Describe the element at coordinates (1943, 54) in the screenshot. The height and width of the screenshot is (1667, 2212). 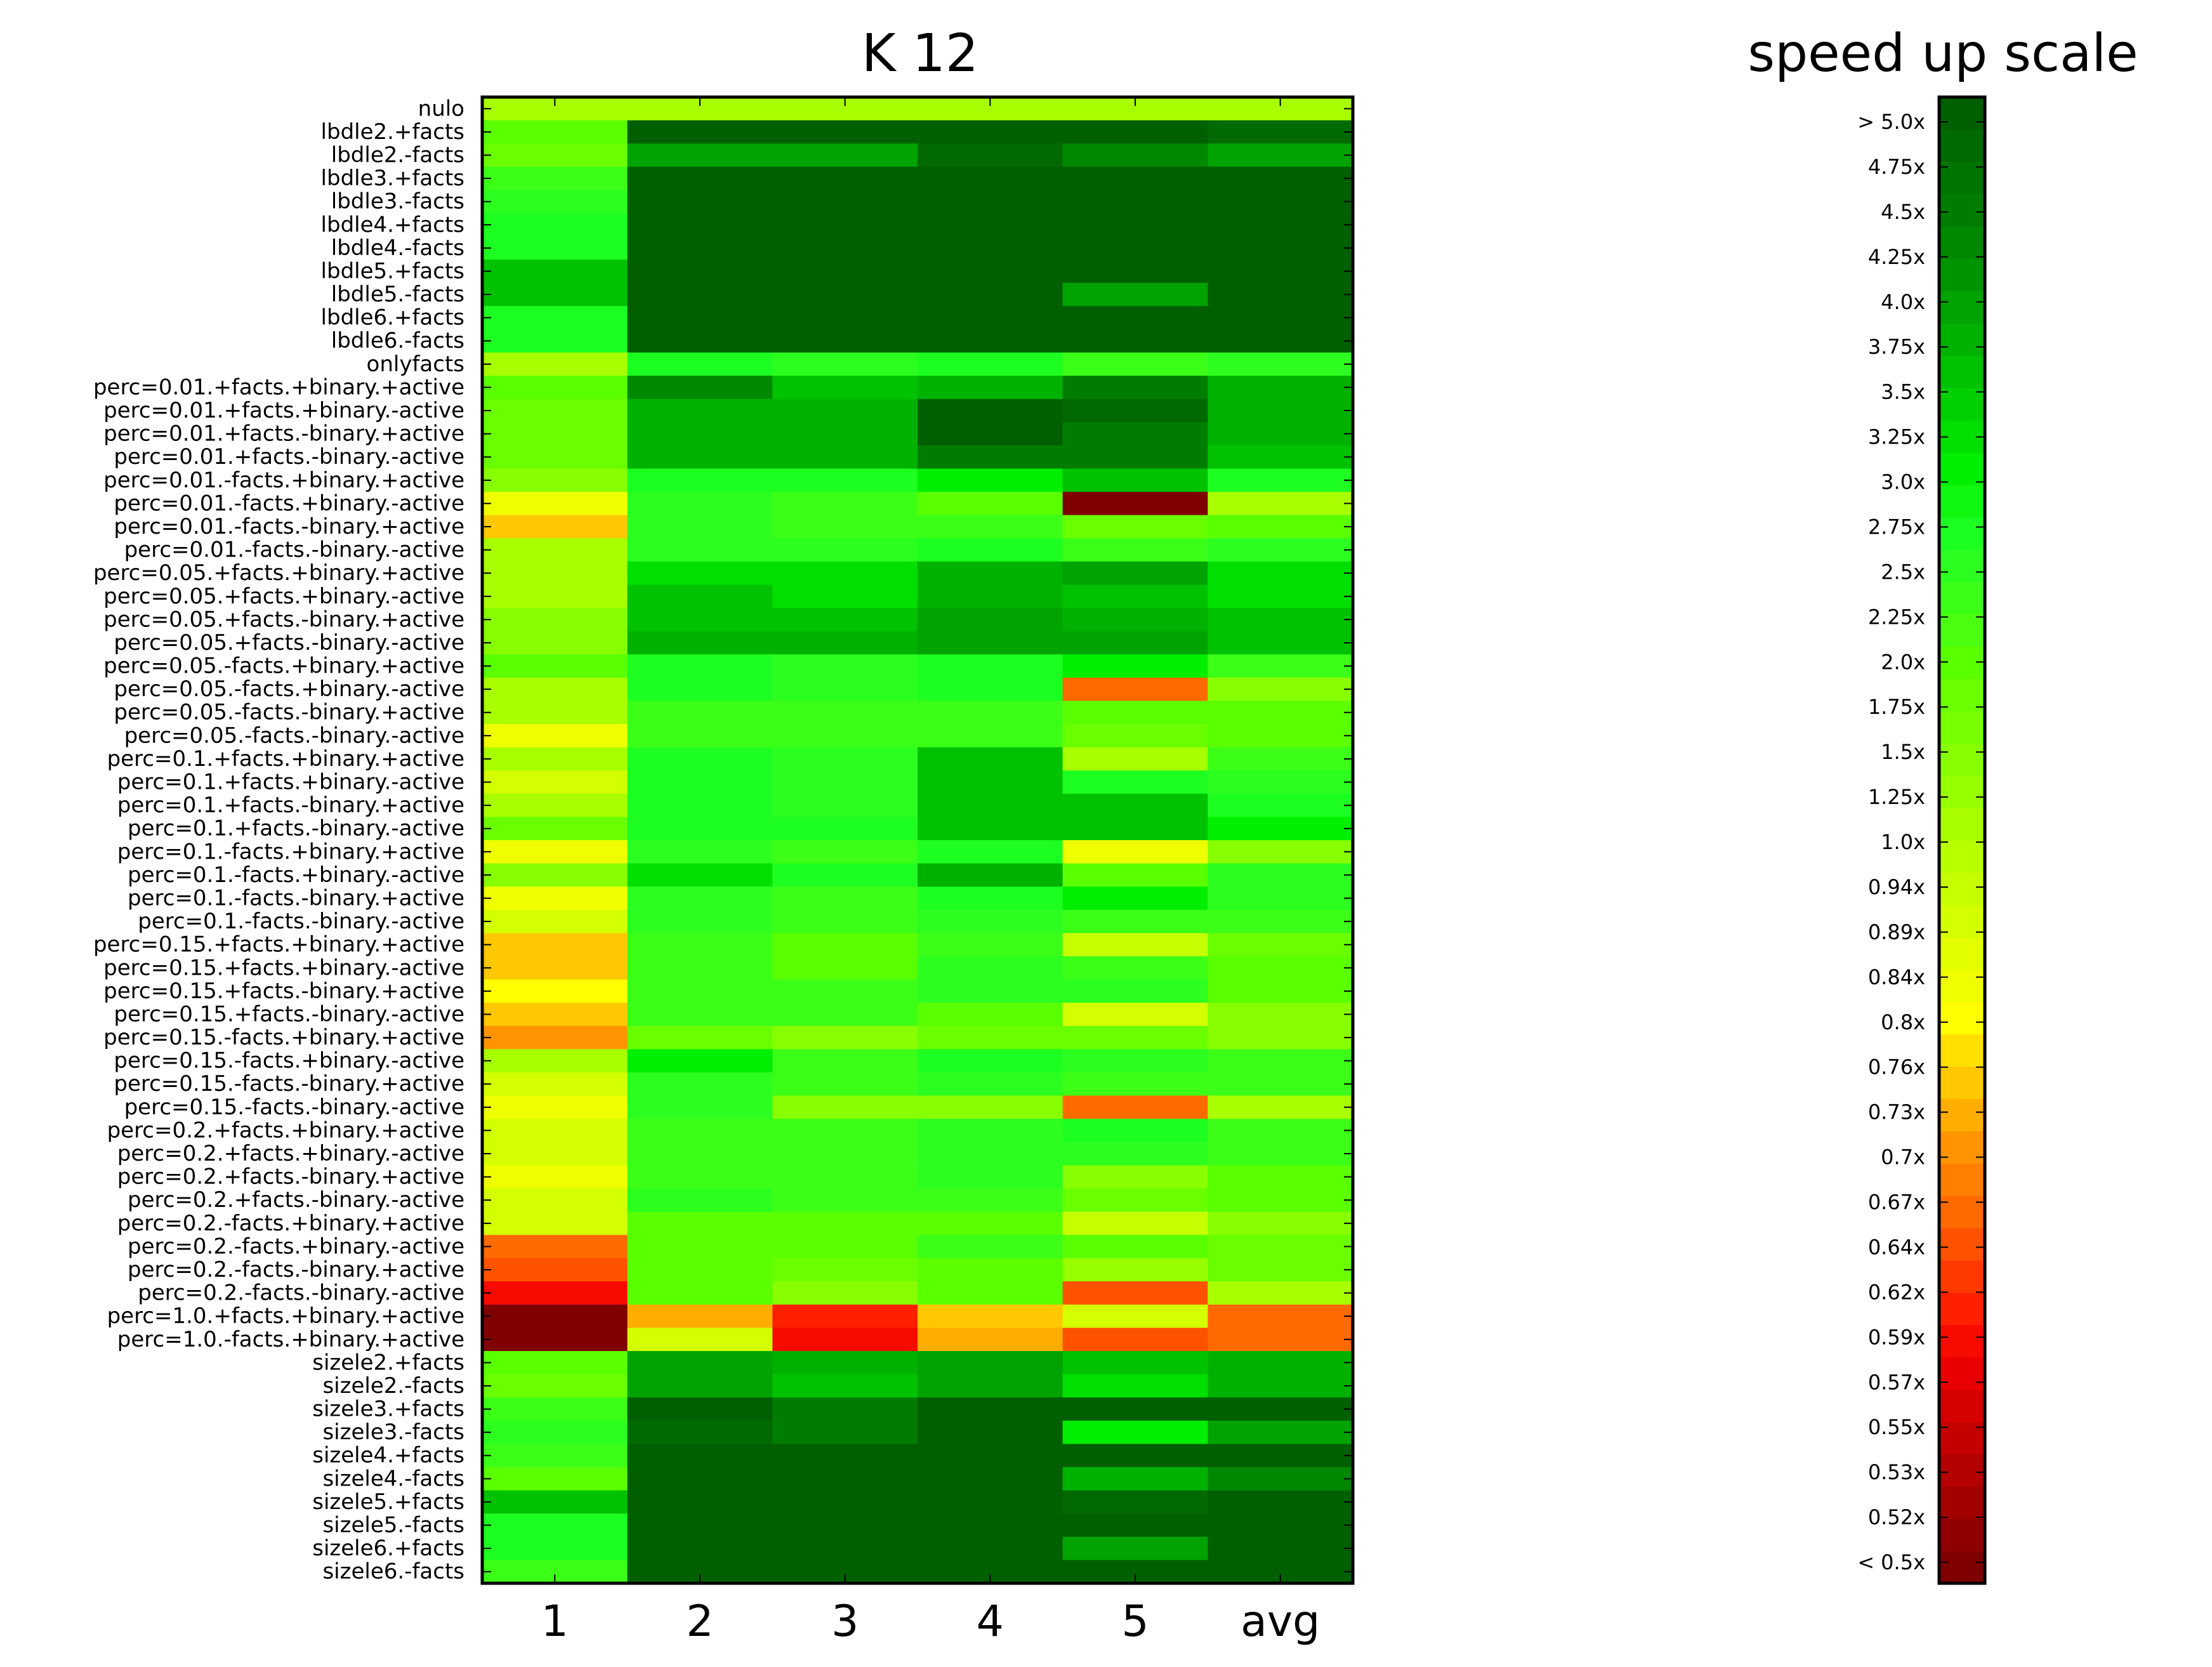
I see `colorbar-title: speed up scale` at that location.